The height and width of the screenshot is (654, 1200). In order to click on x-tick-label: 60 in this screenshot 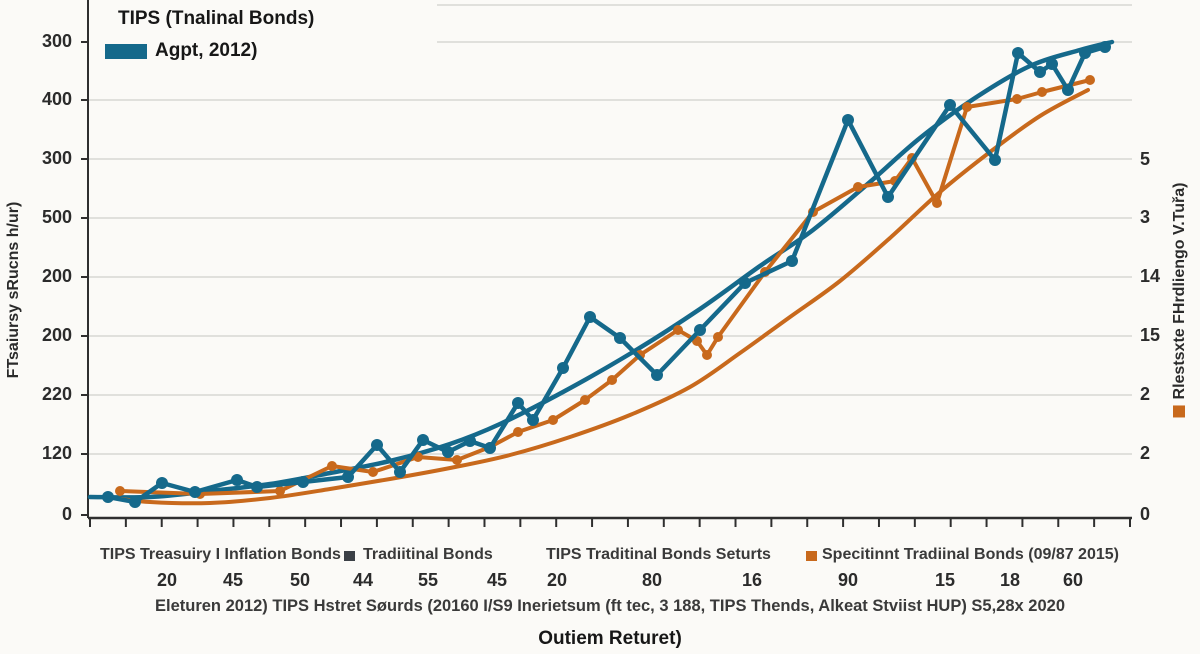, I will do `click(1073, 580)`.